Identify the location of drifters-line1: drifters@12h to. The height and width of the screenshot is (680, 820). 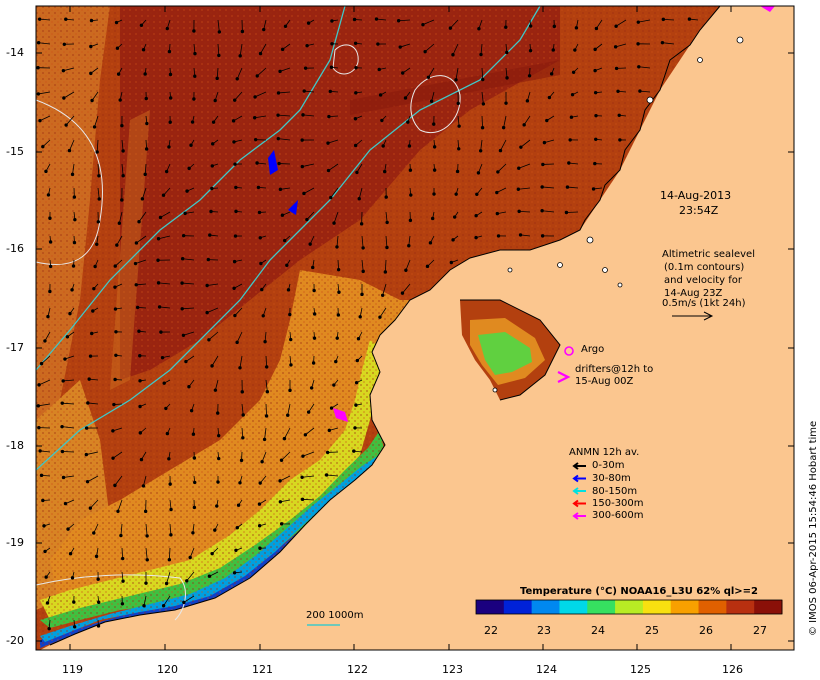
(614, 369).